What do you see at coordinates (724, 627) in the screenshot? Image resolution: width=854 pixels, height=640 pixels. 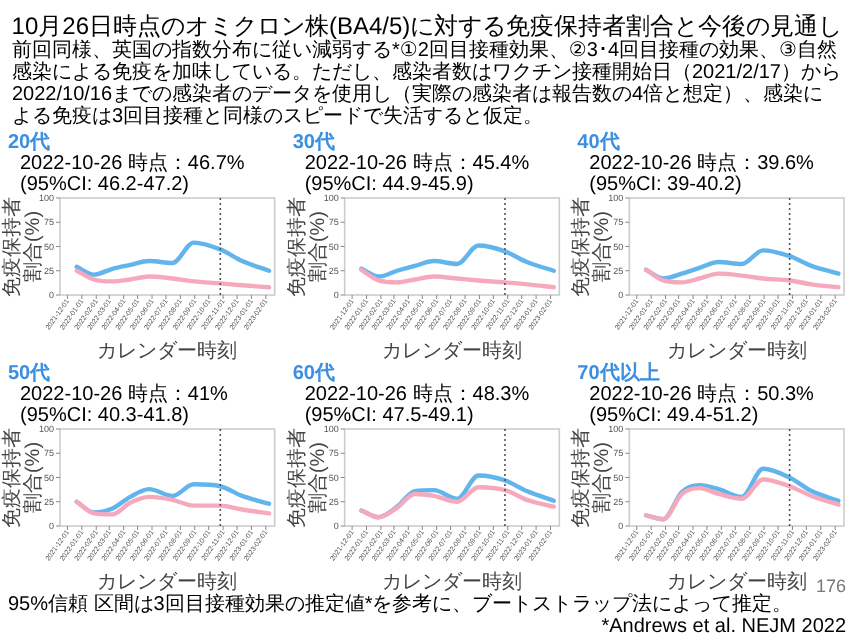 I see `text: *Andrews et al. NEJM 2022` at bounding box center [724, 627].